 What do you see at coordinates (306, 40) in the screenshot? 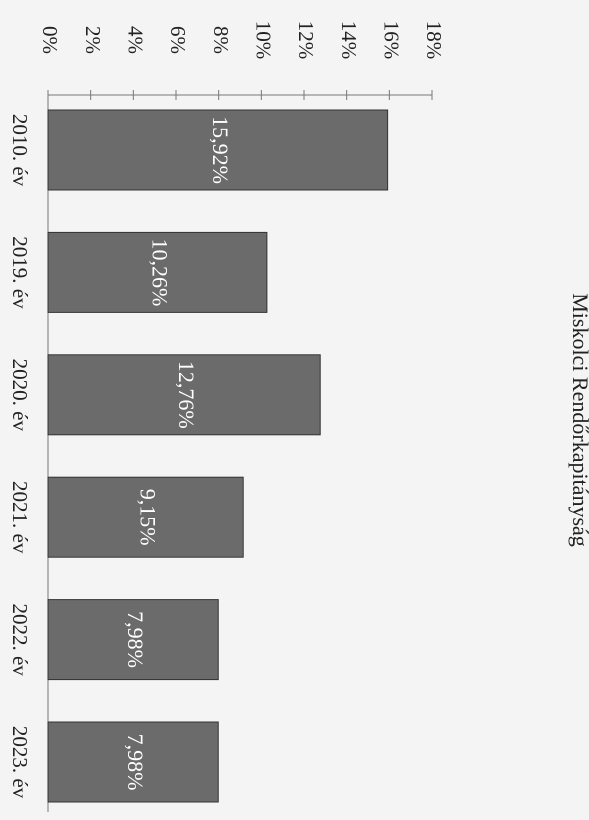
I see `y-tick-label: 12%` at bounding box center [306, 40].